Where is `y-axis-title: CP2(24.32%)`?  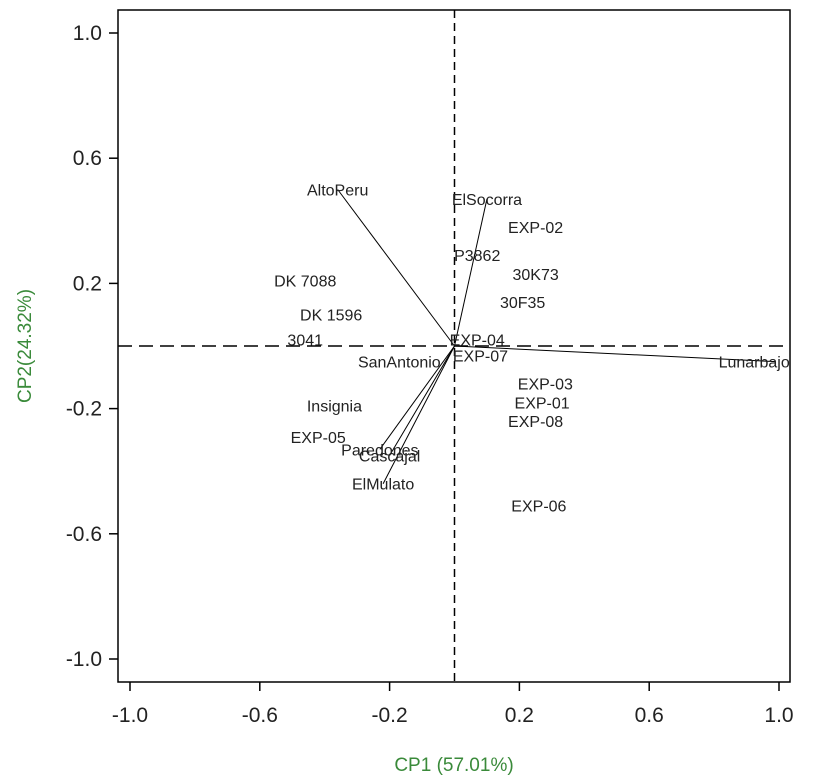 y-axis-title: CP2(24.32%) is located at coordinates (25, 346).